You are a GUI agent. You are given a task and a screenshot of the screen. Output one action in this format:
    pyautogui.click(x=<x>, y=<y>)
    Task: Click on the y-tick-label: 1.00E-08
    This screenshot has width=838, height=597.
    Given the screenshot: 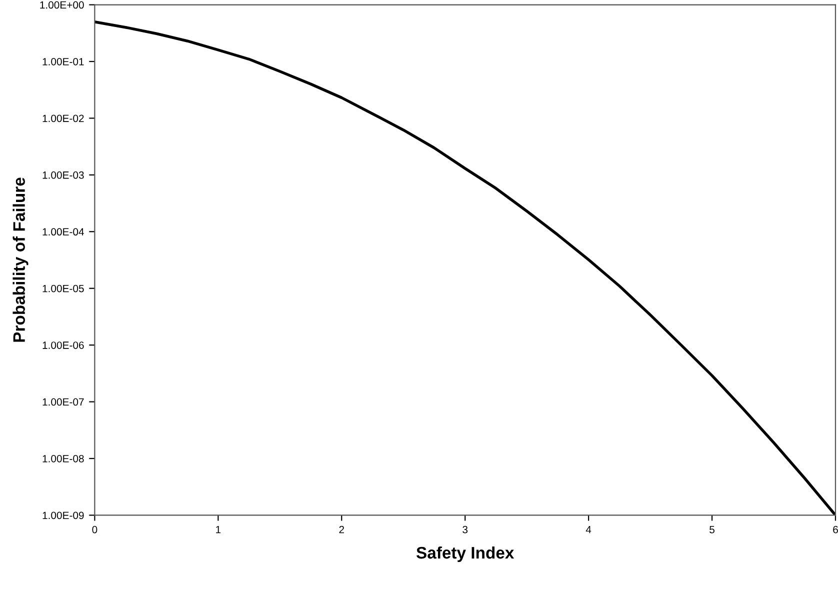 What is the action you would take?
    pyautogui.click(x=63, y=458)
    